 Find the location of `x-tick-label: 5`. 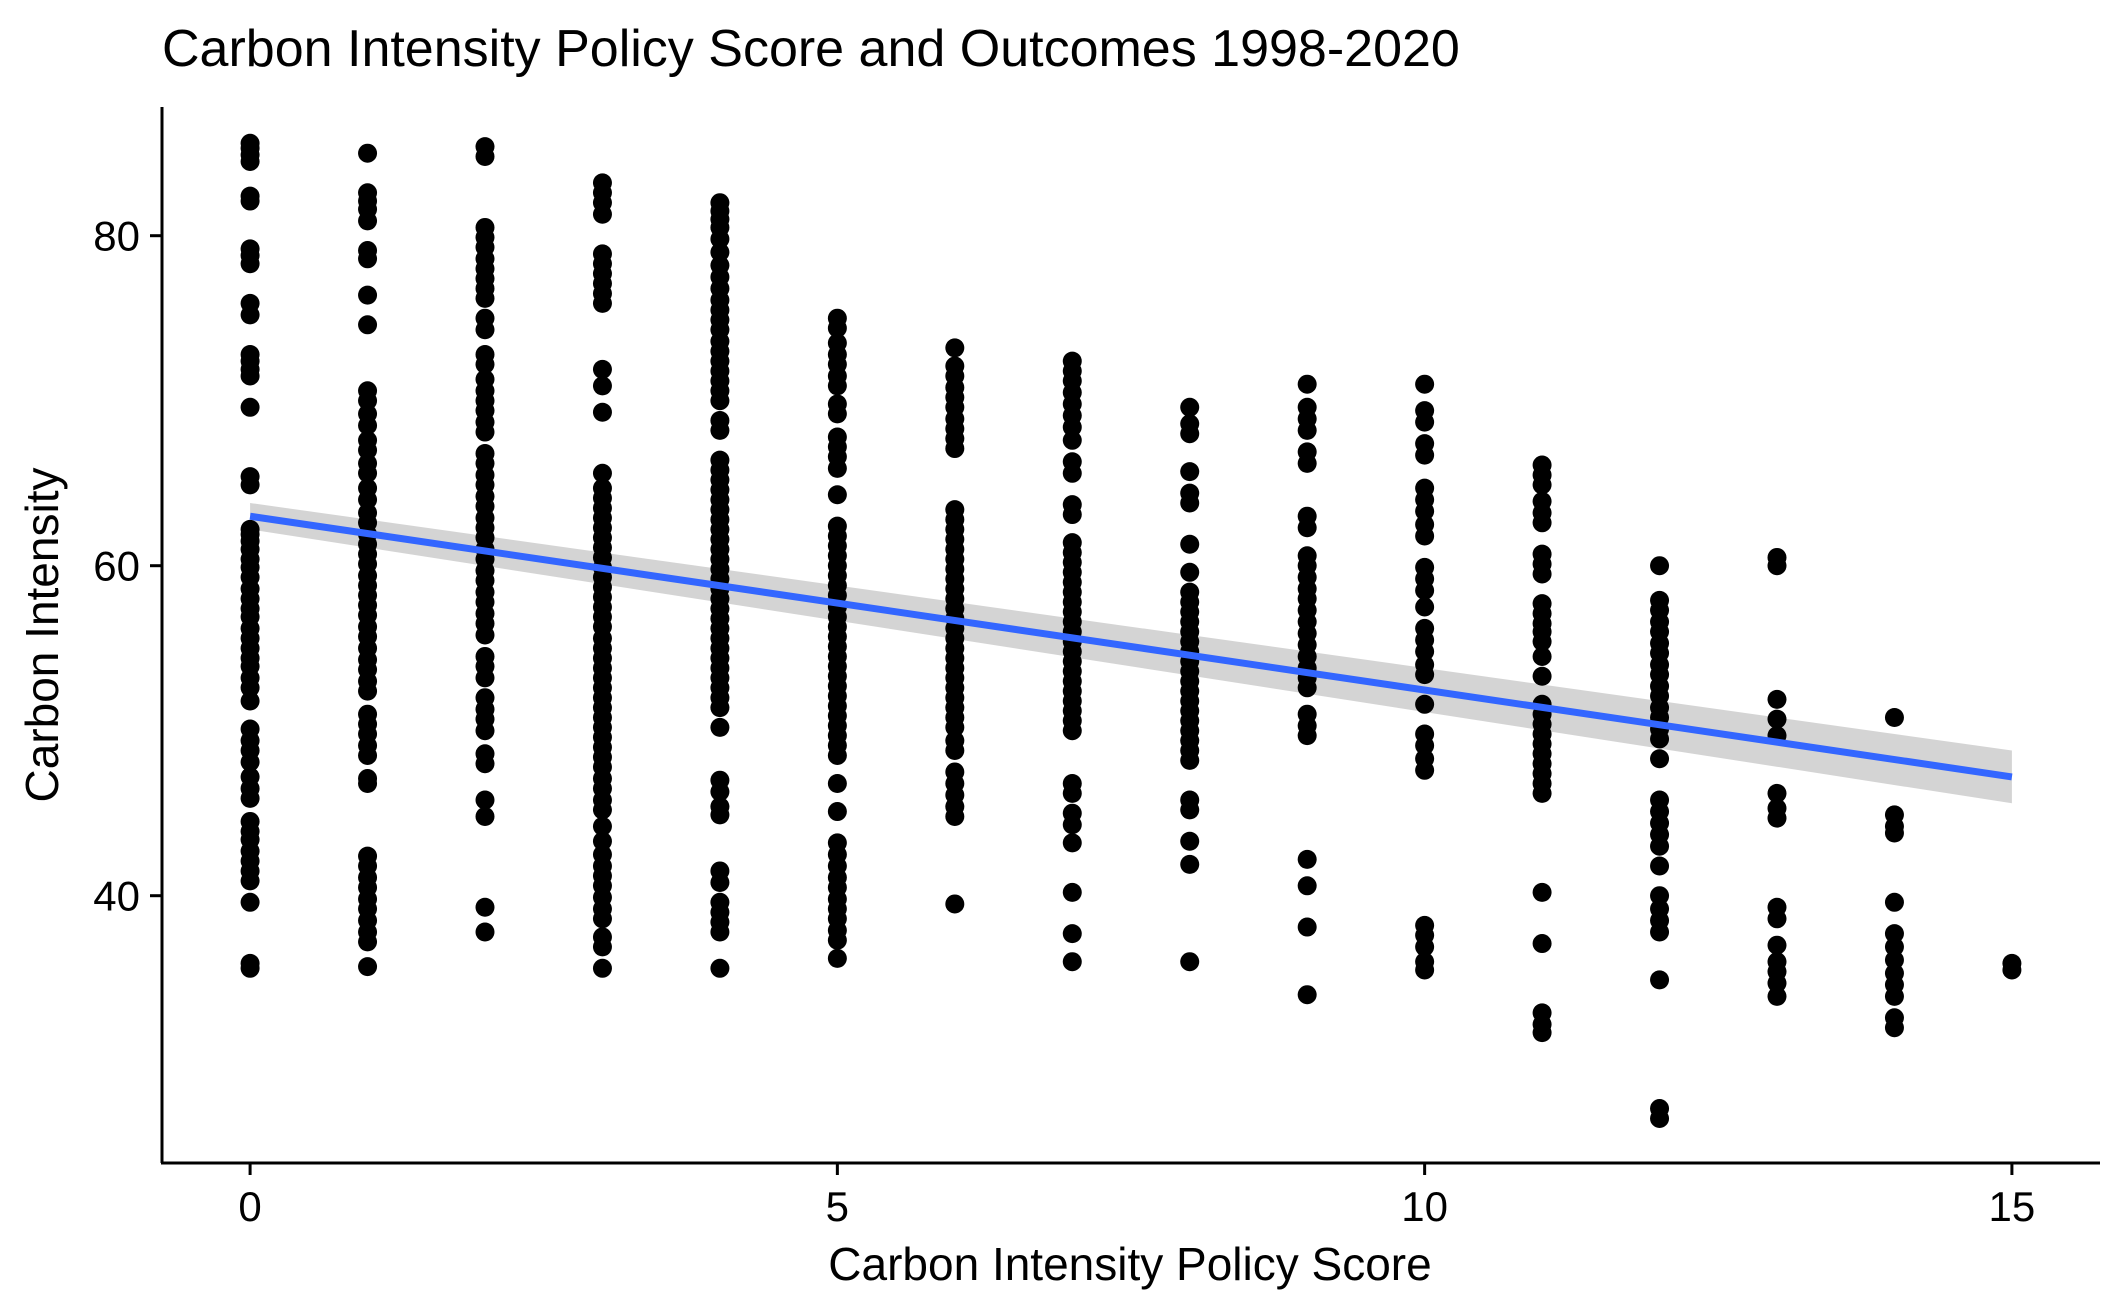

x-tick-label: 5 is located at coordinates (837, 1206).